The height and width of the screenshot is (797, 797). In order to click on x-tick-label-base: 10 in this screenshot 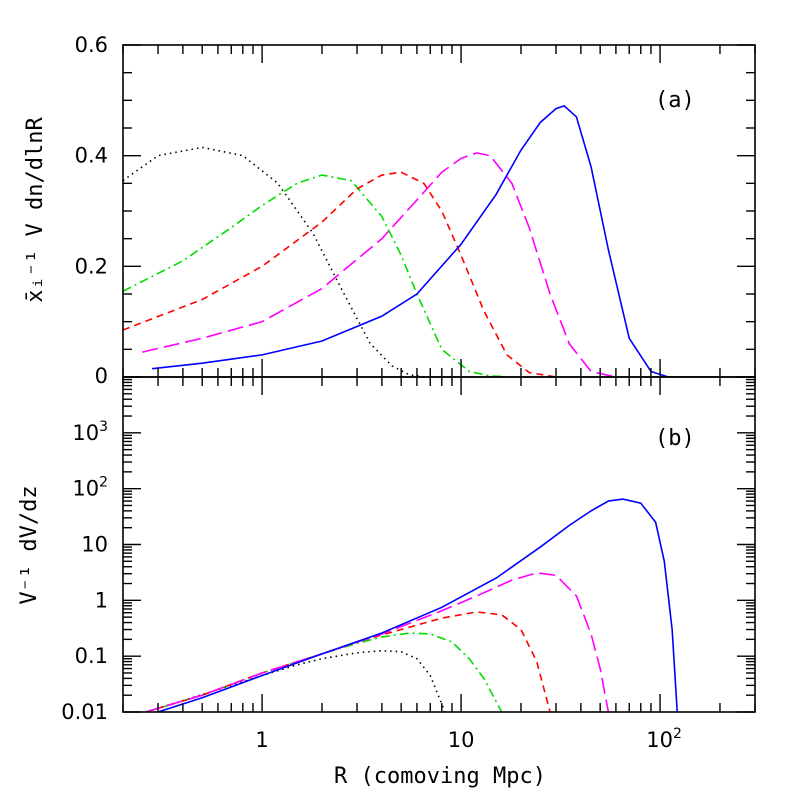, I will do `click(659, 740)`.